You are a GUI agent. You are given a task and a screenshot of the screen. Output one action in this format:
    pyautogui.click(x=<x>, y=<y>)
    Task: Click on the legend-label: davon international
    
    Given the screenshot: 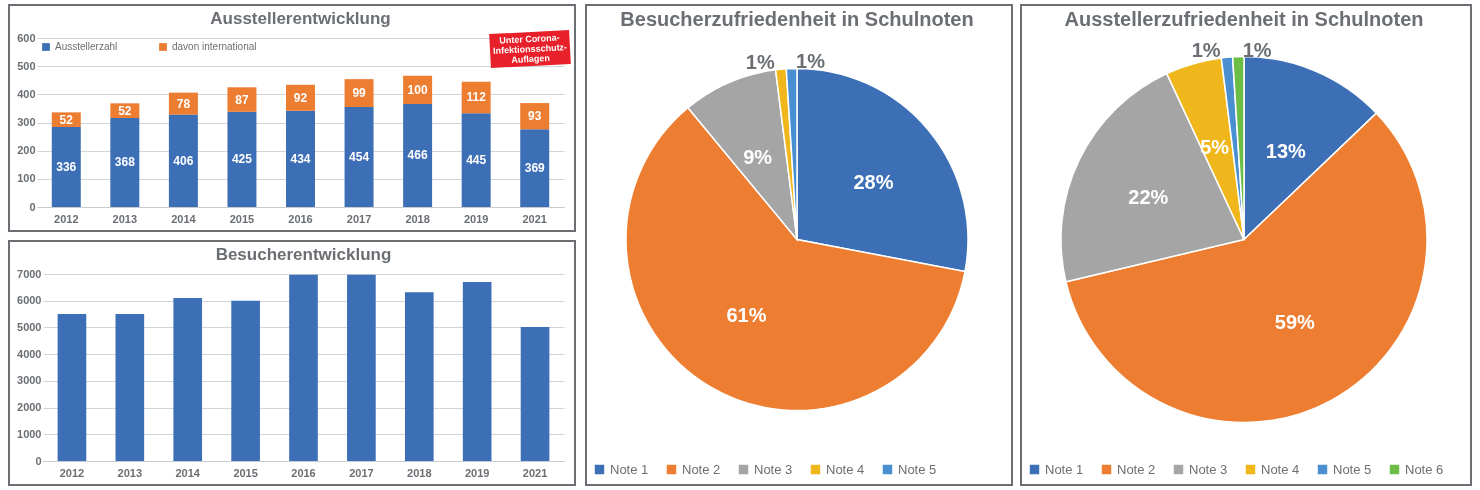 What is the action you would take?
    pyautogui.click(x=214, y=46)
    